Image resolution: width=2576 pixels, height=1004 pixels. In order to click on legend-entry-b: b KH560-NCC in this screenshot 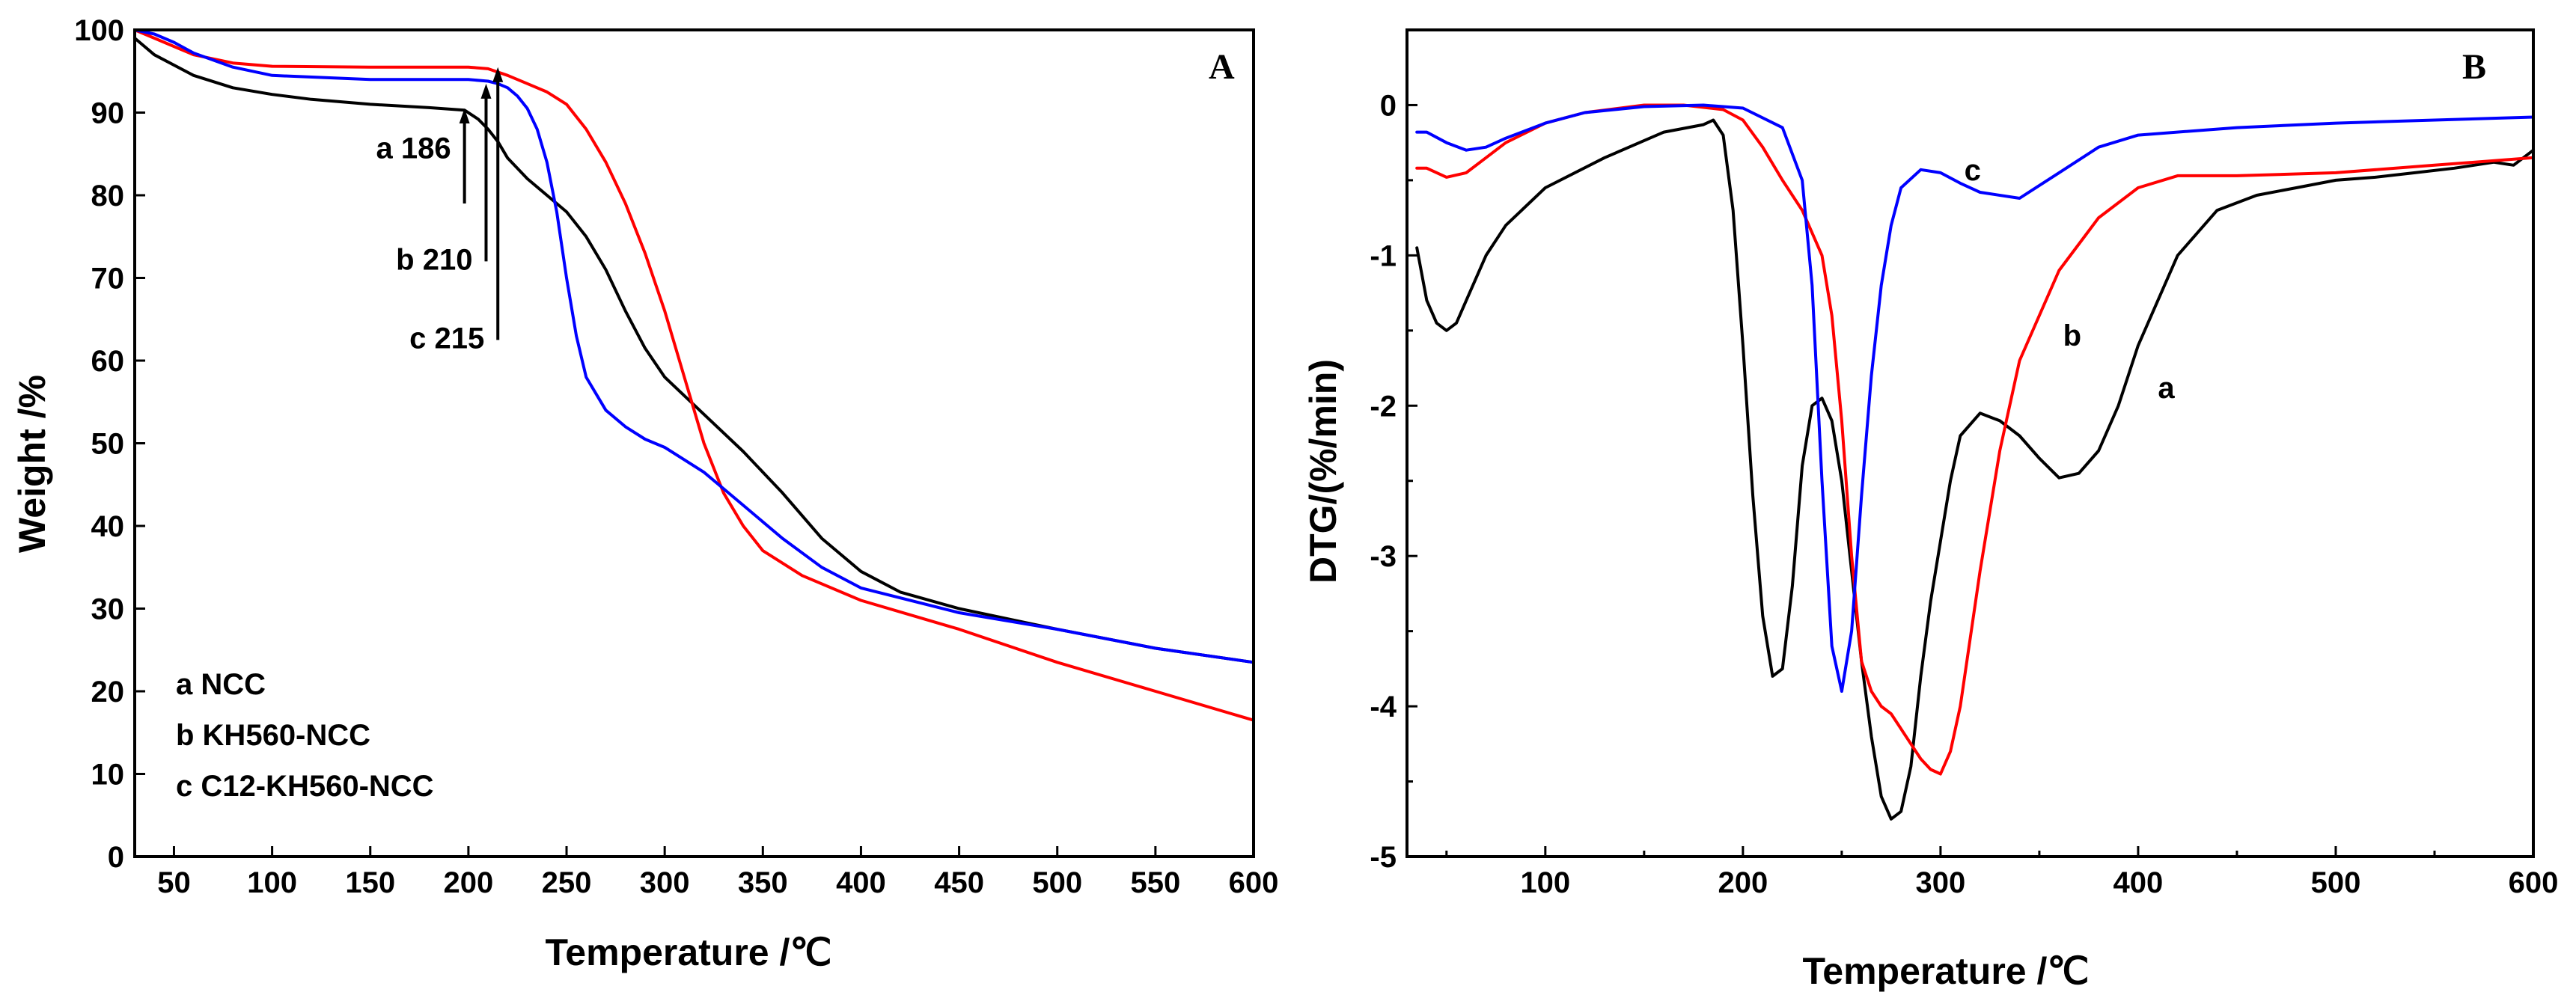, I will do `click(273, 735)`.